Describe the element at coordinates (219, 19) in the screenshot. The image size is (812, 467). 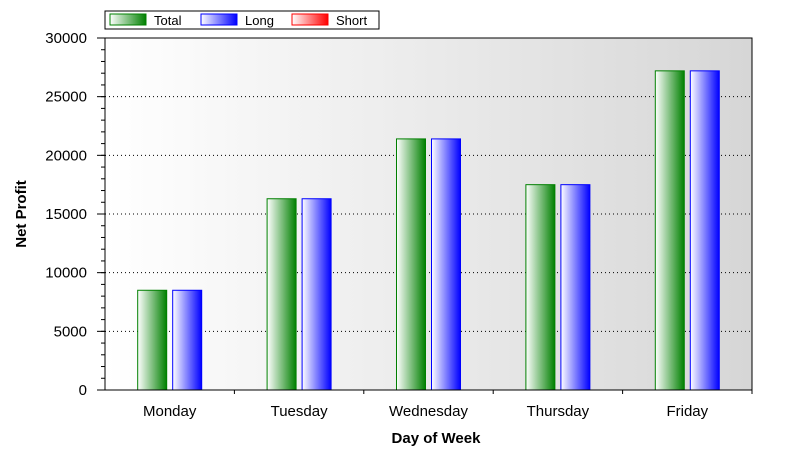
I see `legend-swatch-long` at that location.